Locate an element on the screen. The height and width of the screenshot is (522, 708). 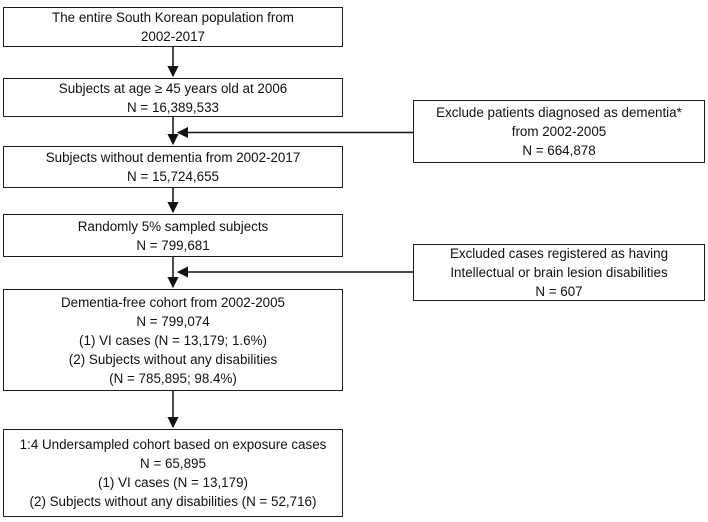
exclusion-box-text-line: Excluded cases registered as having is located at coordinates (559, 253).